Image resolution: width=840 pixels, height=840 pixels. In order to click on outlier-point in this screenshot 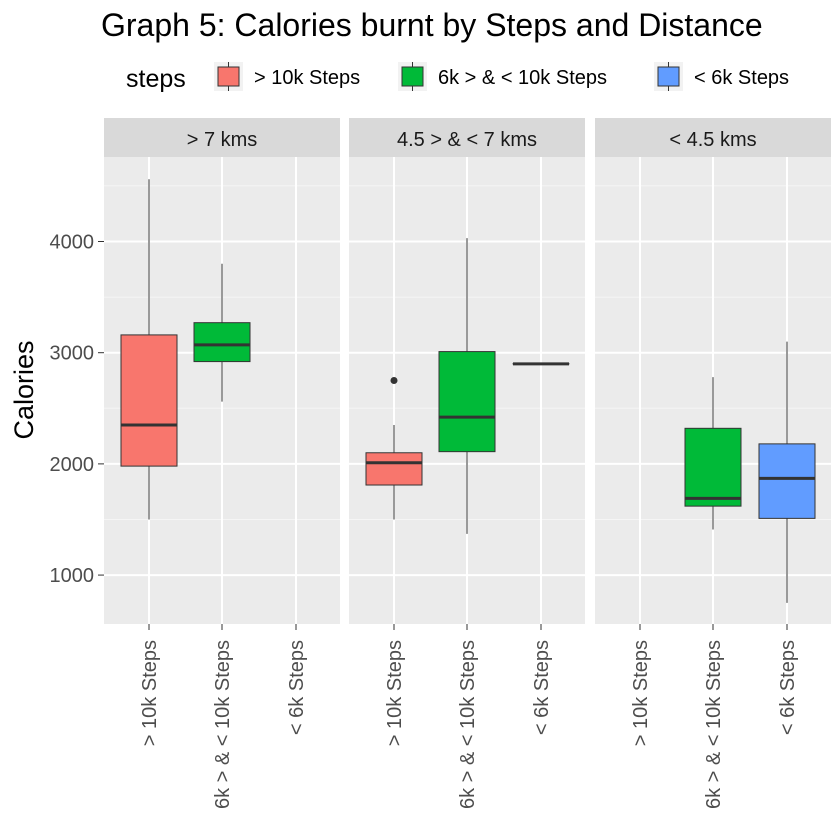, I will do `click(394, 380)`.